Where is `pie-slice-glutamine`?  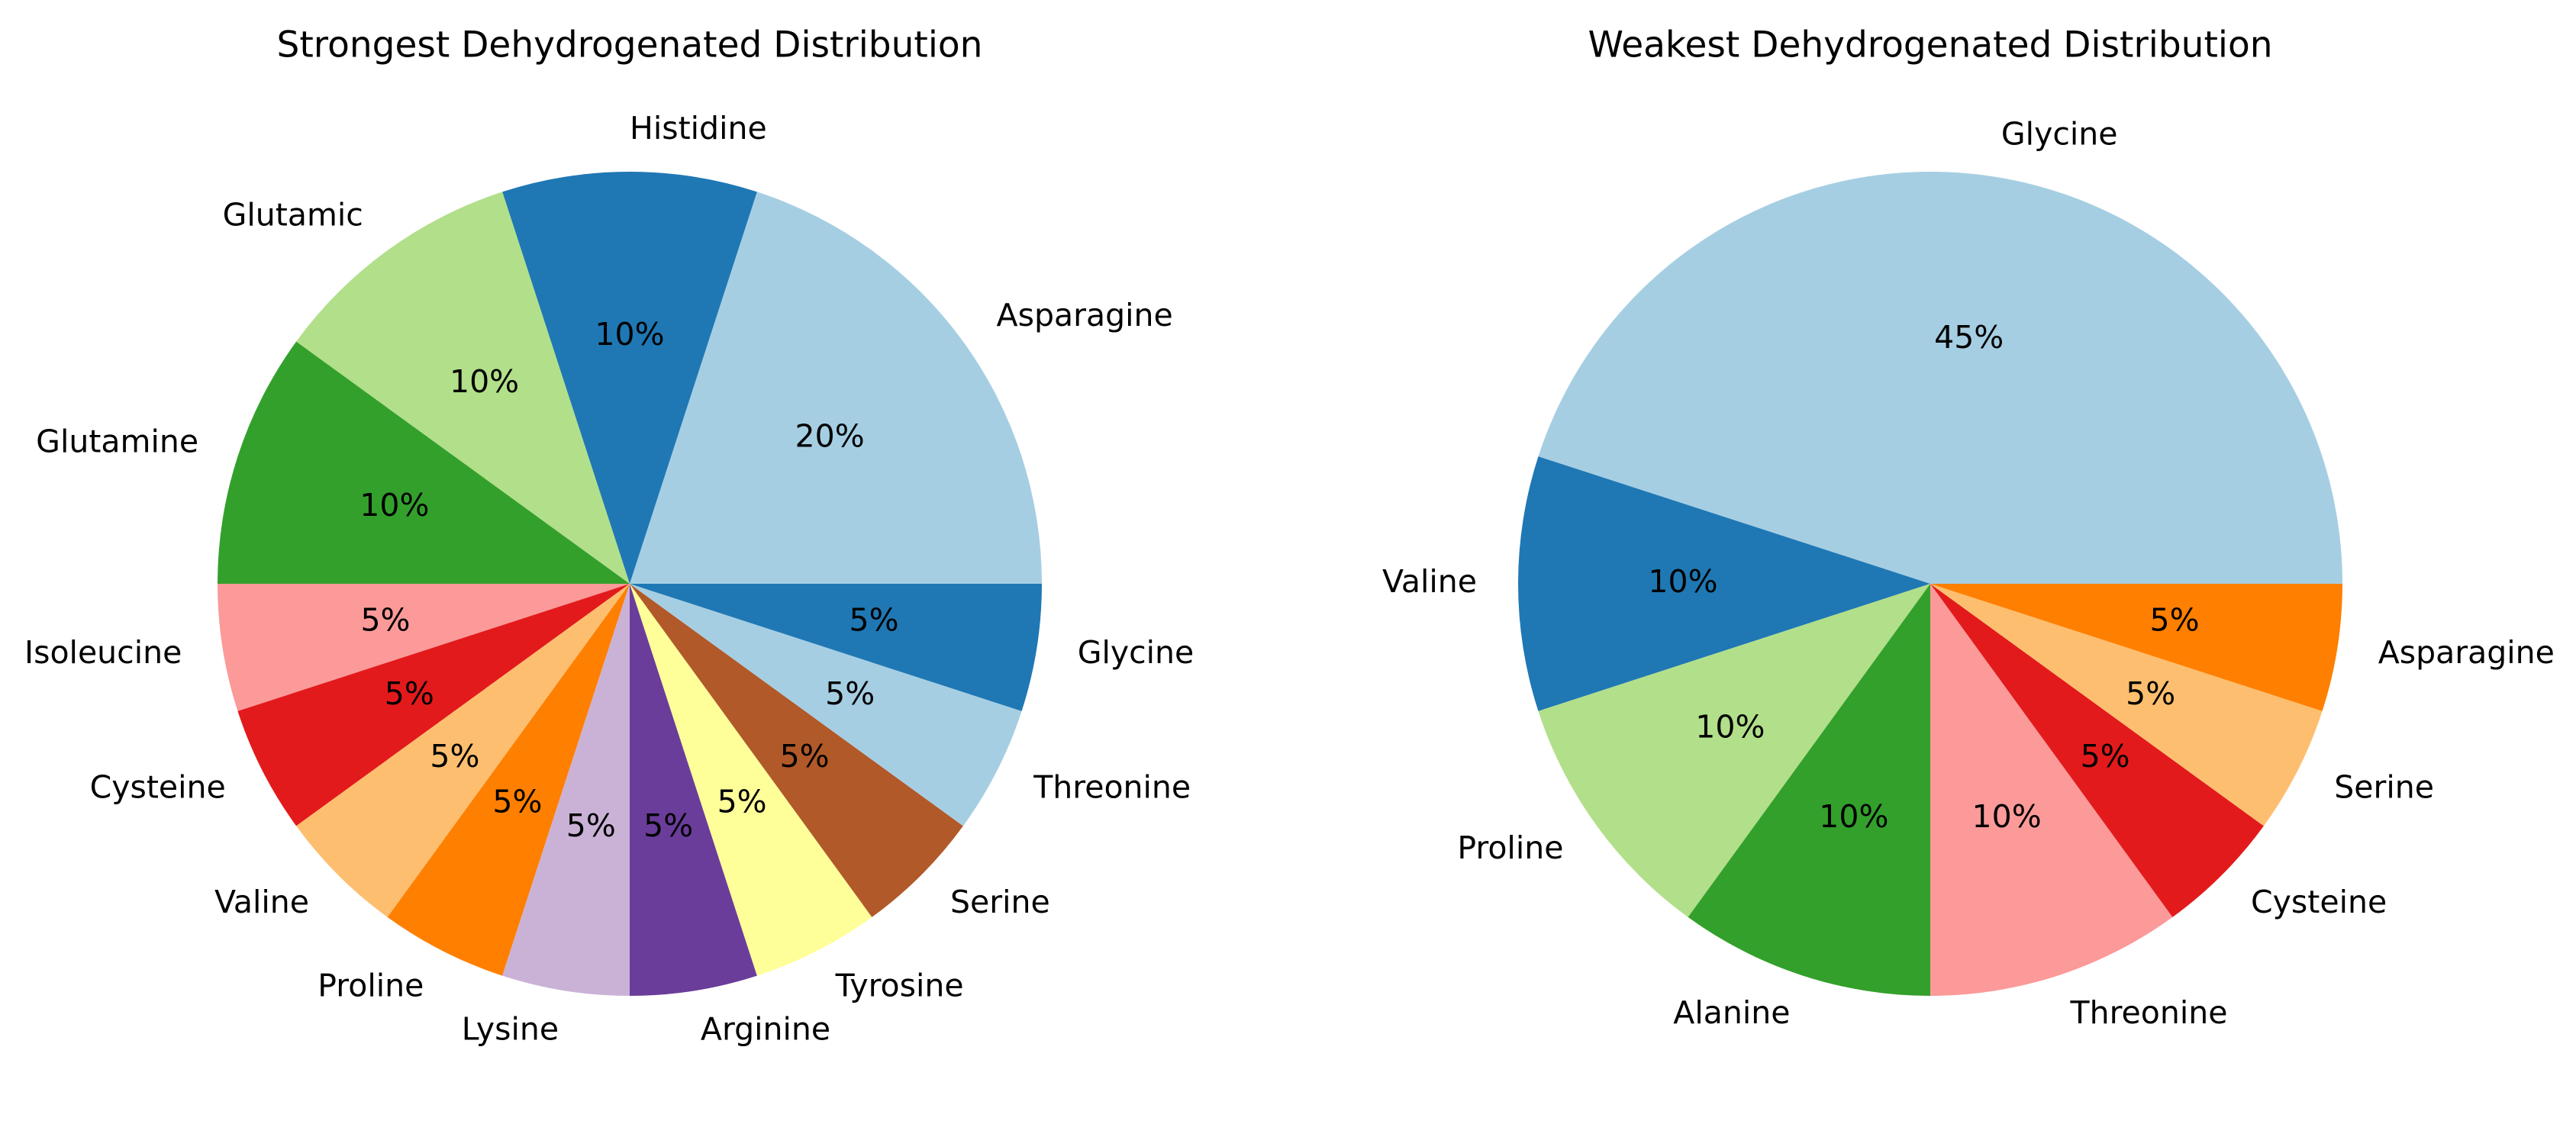 pie-slice-glutamine is located at coordinates (424, 463).